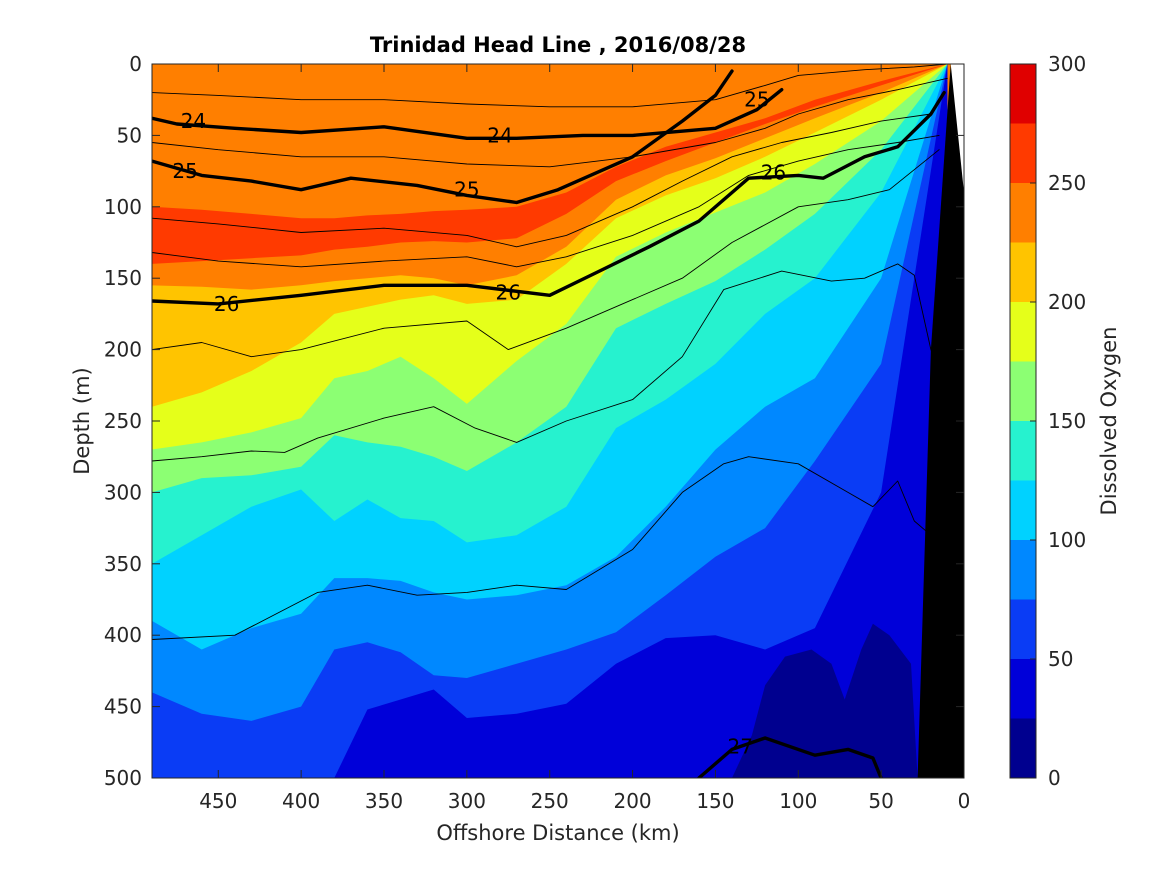 The height and width of the screenshot is (875, 1167). Describe the element at coordinates (940, 421) in the screenshot. I see `seafloor-shape` at that location.